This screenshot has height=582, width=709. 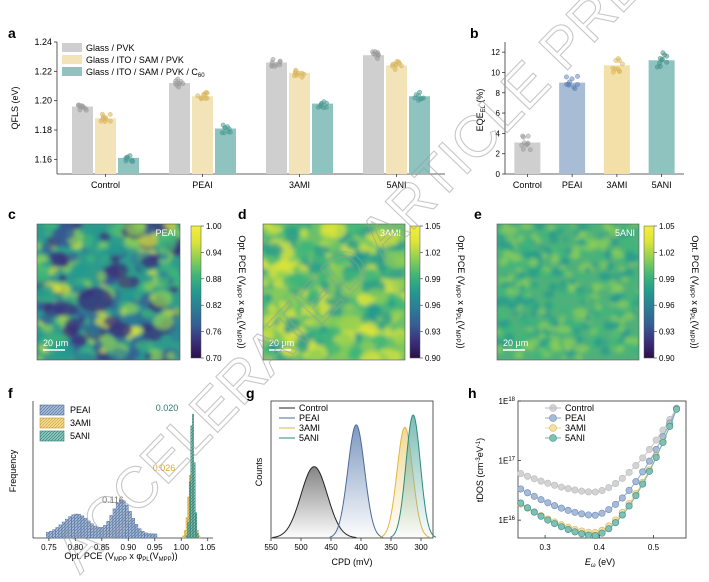 What do you see at coordinates (80, 410) in the screenshot?
I see `legend-label-f-peai: PEAI` at bounding box center [80, 410].